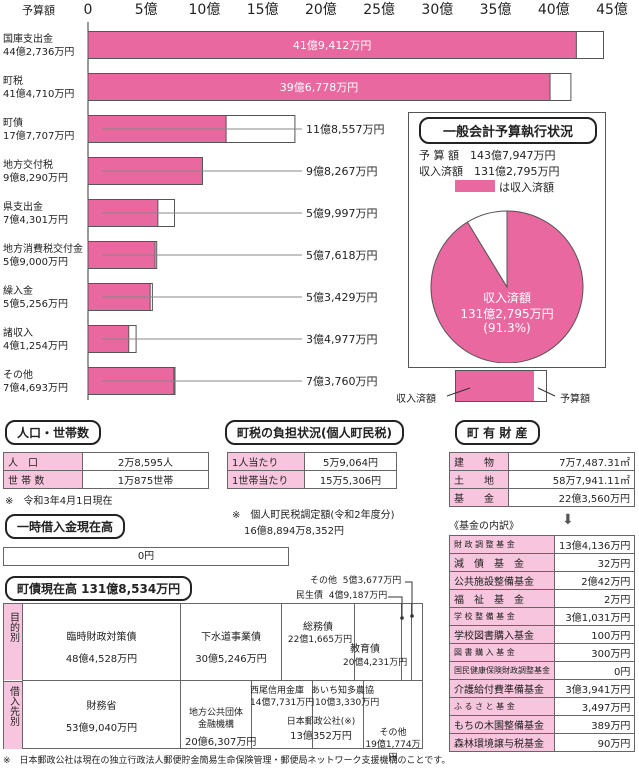  Describe the element at coordinates (314, 432) in the screenshot. I see `tax-burden-title: 町税の負担状況(個人町民税)` at that location.